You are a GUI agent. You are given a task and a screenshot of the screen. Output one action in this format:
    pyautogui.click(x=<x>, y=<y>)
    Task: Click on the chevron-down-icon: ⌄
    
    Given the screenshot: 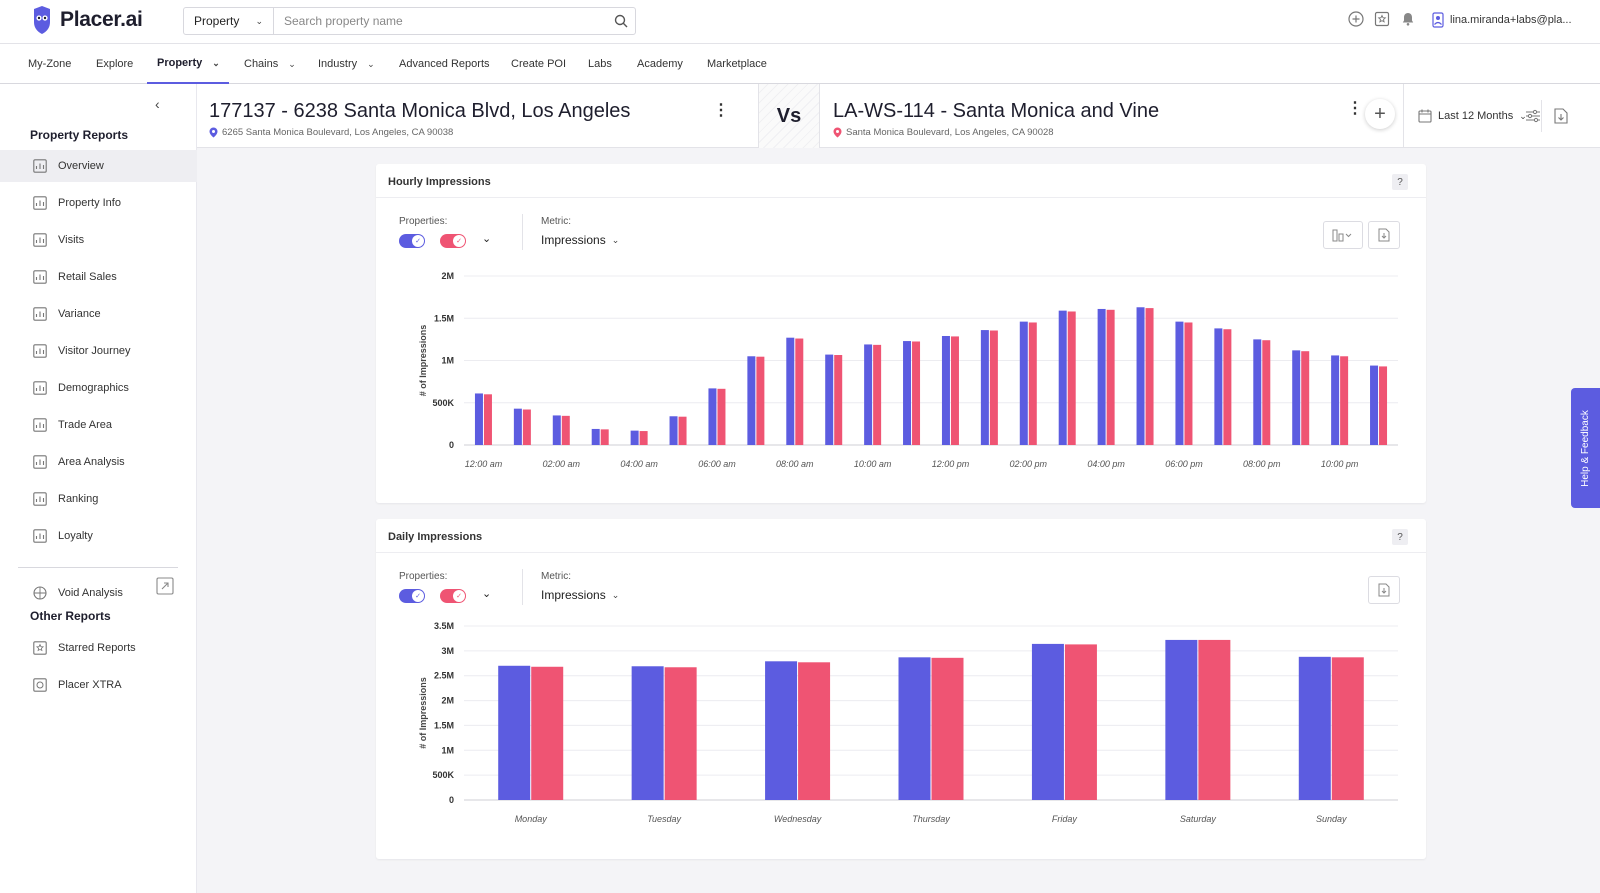 What is the action you would take?
    pyautogui.click(x=1523, y=115)
    